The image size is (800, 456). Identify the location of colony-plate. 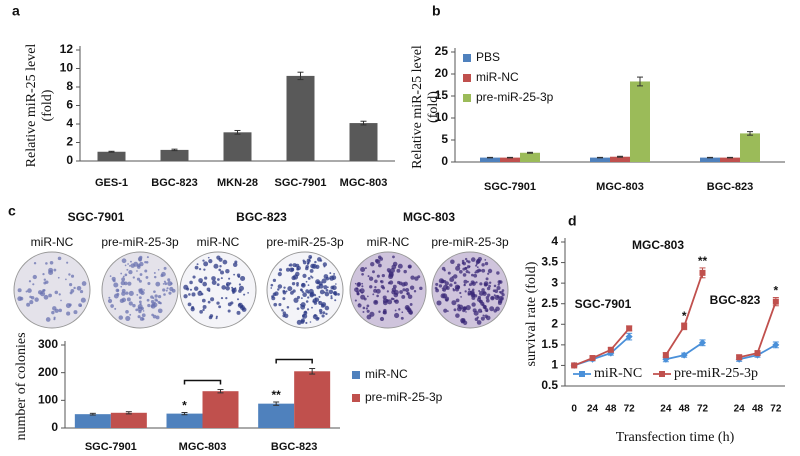
(218, 290).